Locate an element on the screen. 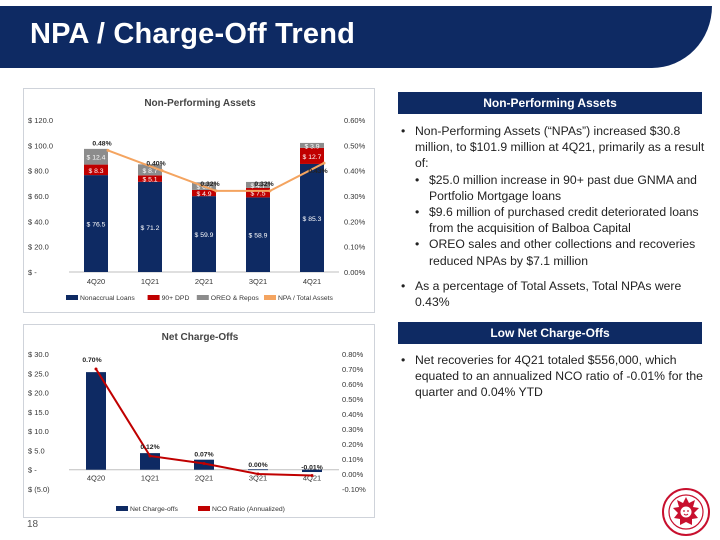  nco-ratio-label: 0.70% is located at coordinates (91, 360).